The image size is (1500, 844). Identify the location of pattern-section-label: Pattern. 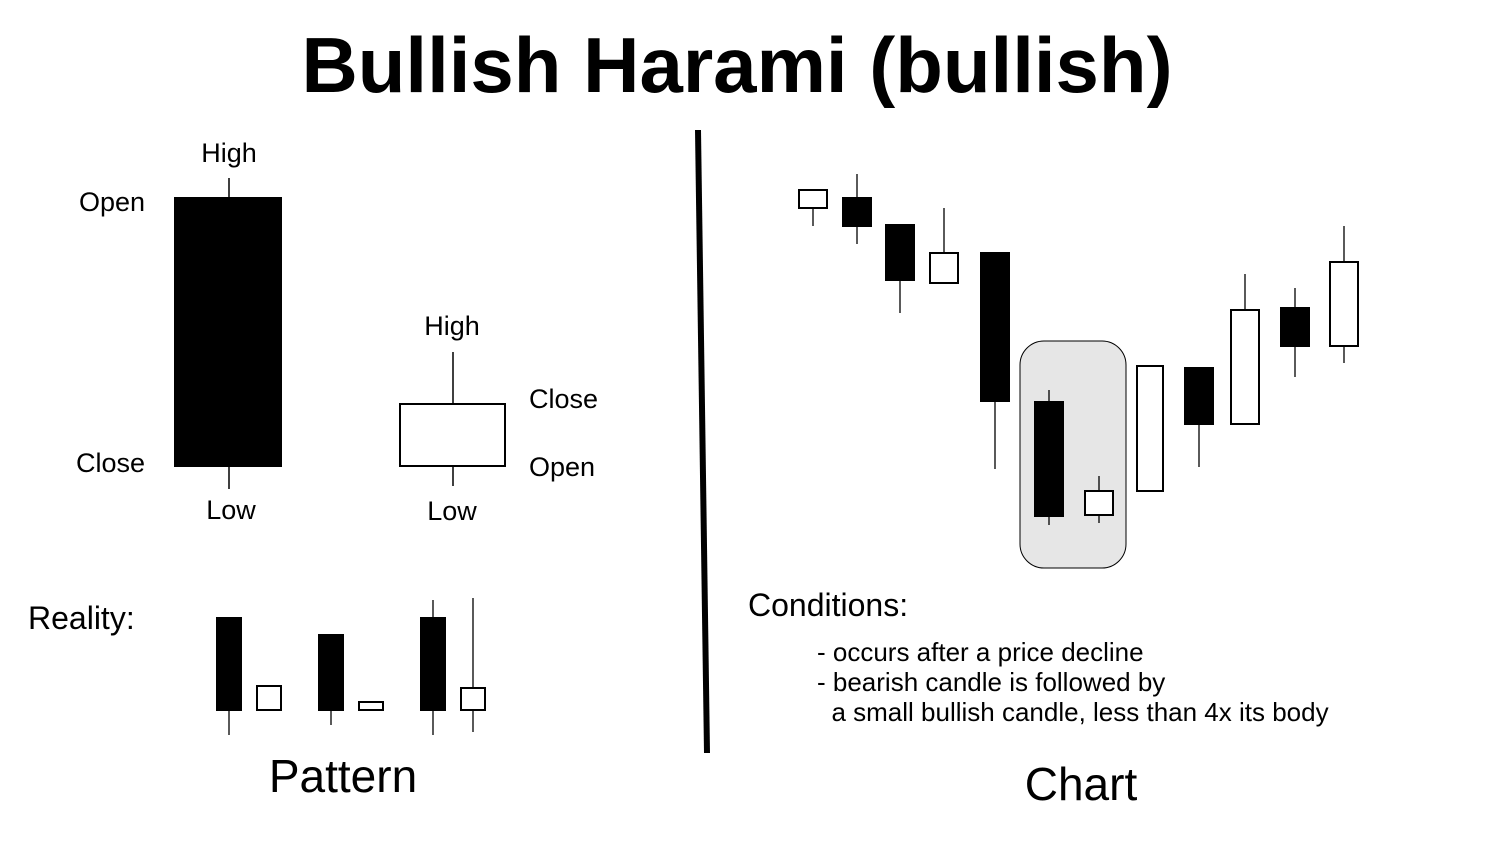
(343, 776).